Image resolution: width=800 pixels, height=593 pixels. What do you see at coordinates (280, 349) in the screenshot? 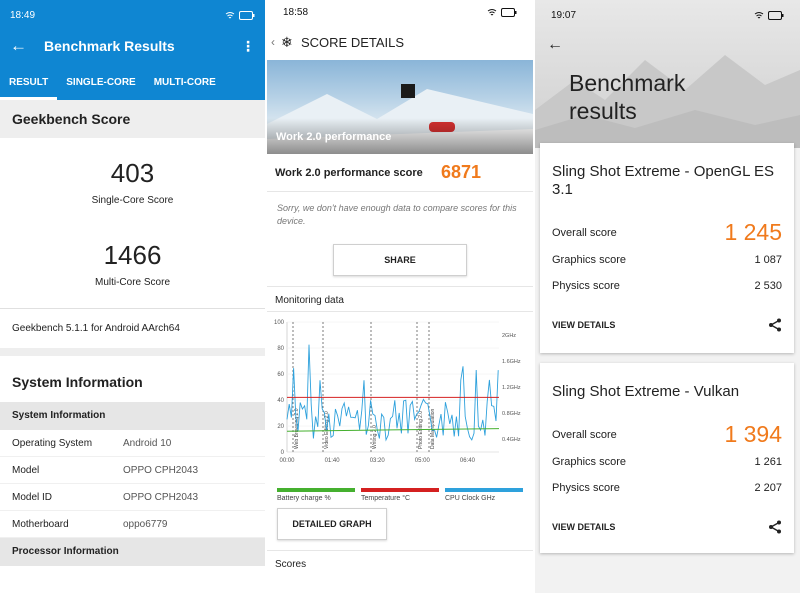
I see `chart-y-tick-label: 80` at bounding box center [280, 349].